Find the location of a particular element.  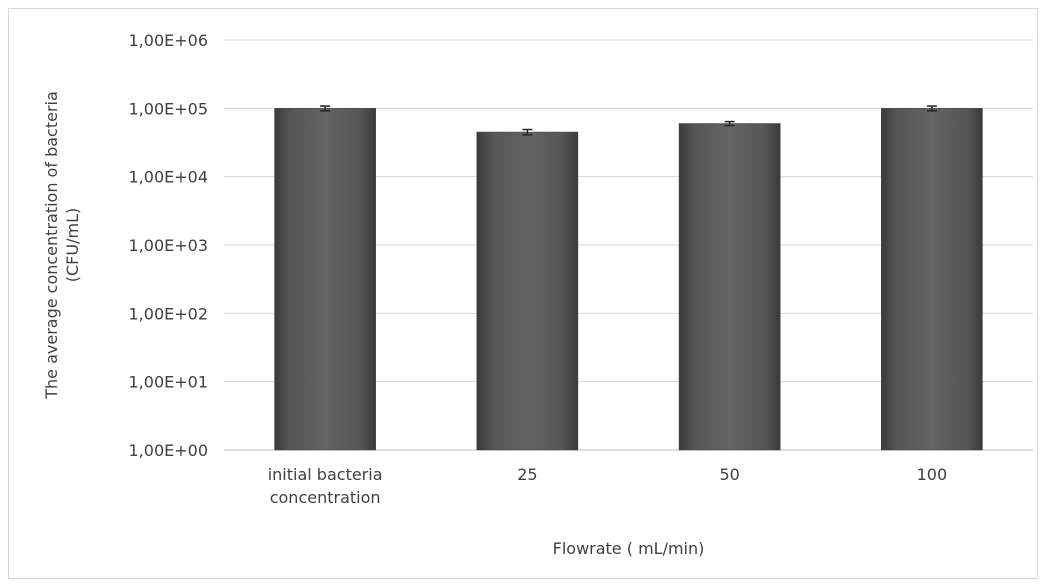

error-bars is located at coordinates (628, 120).